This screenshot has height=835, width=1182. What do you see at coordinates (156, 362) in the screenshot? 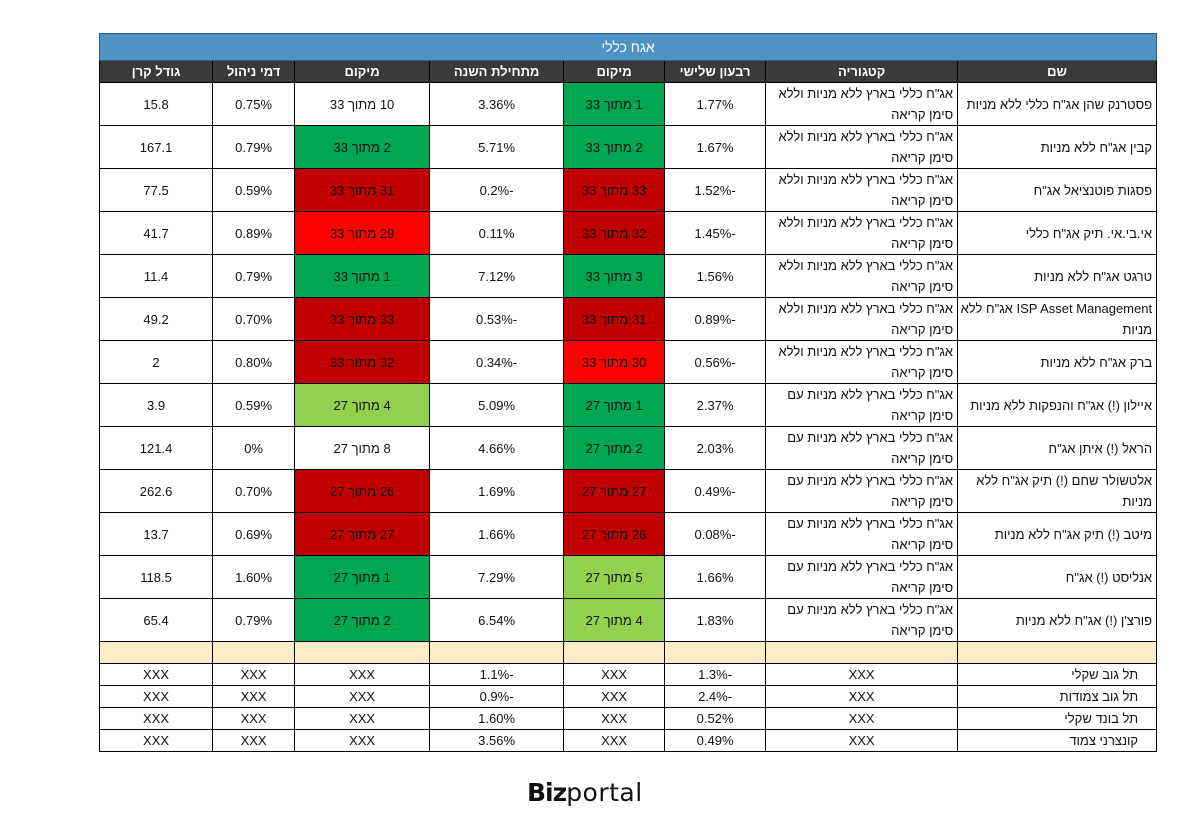
I see `fund-size: 2` at bounding box center [156, 362].